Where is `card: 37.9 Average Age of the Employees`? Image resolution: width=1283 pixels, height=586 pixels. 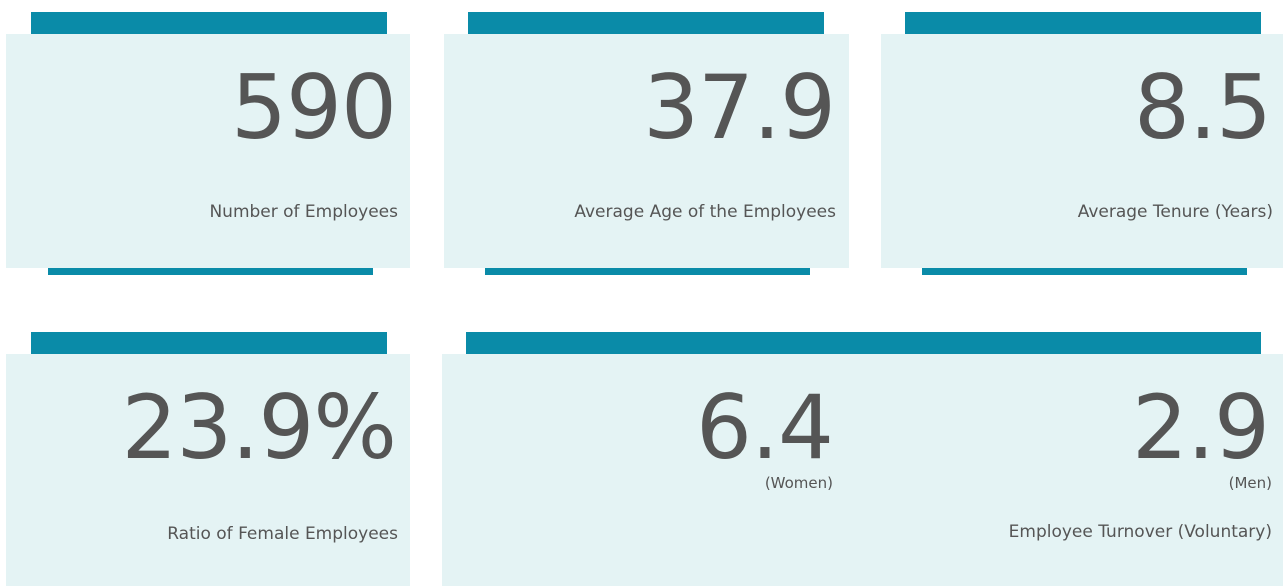 card: 37.9 Average Age of the Employees is located at coordinates (646, 151).